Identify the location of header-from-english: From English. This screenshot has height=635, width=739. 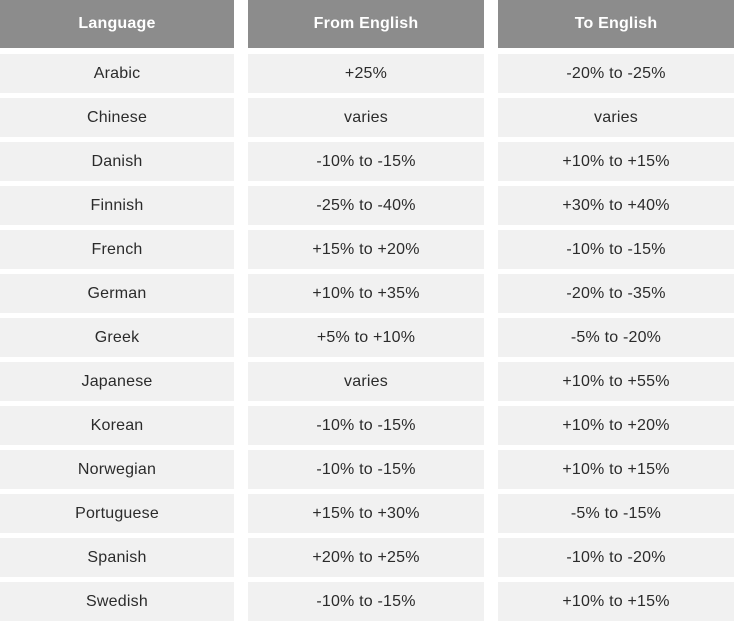
(366, 24).